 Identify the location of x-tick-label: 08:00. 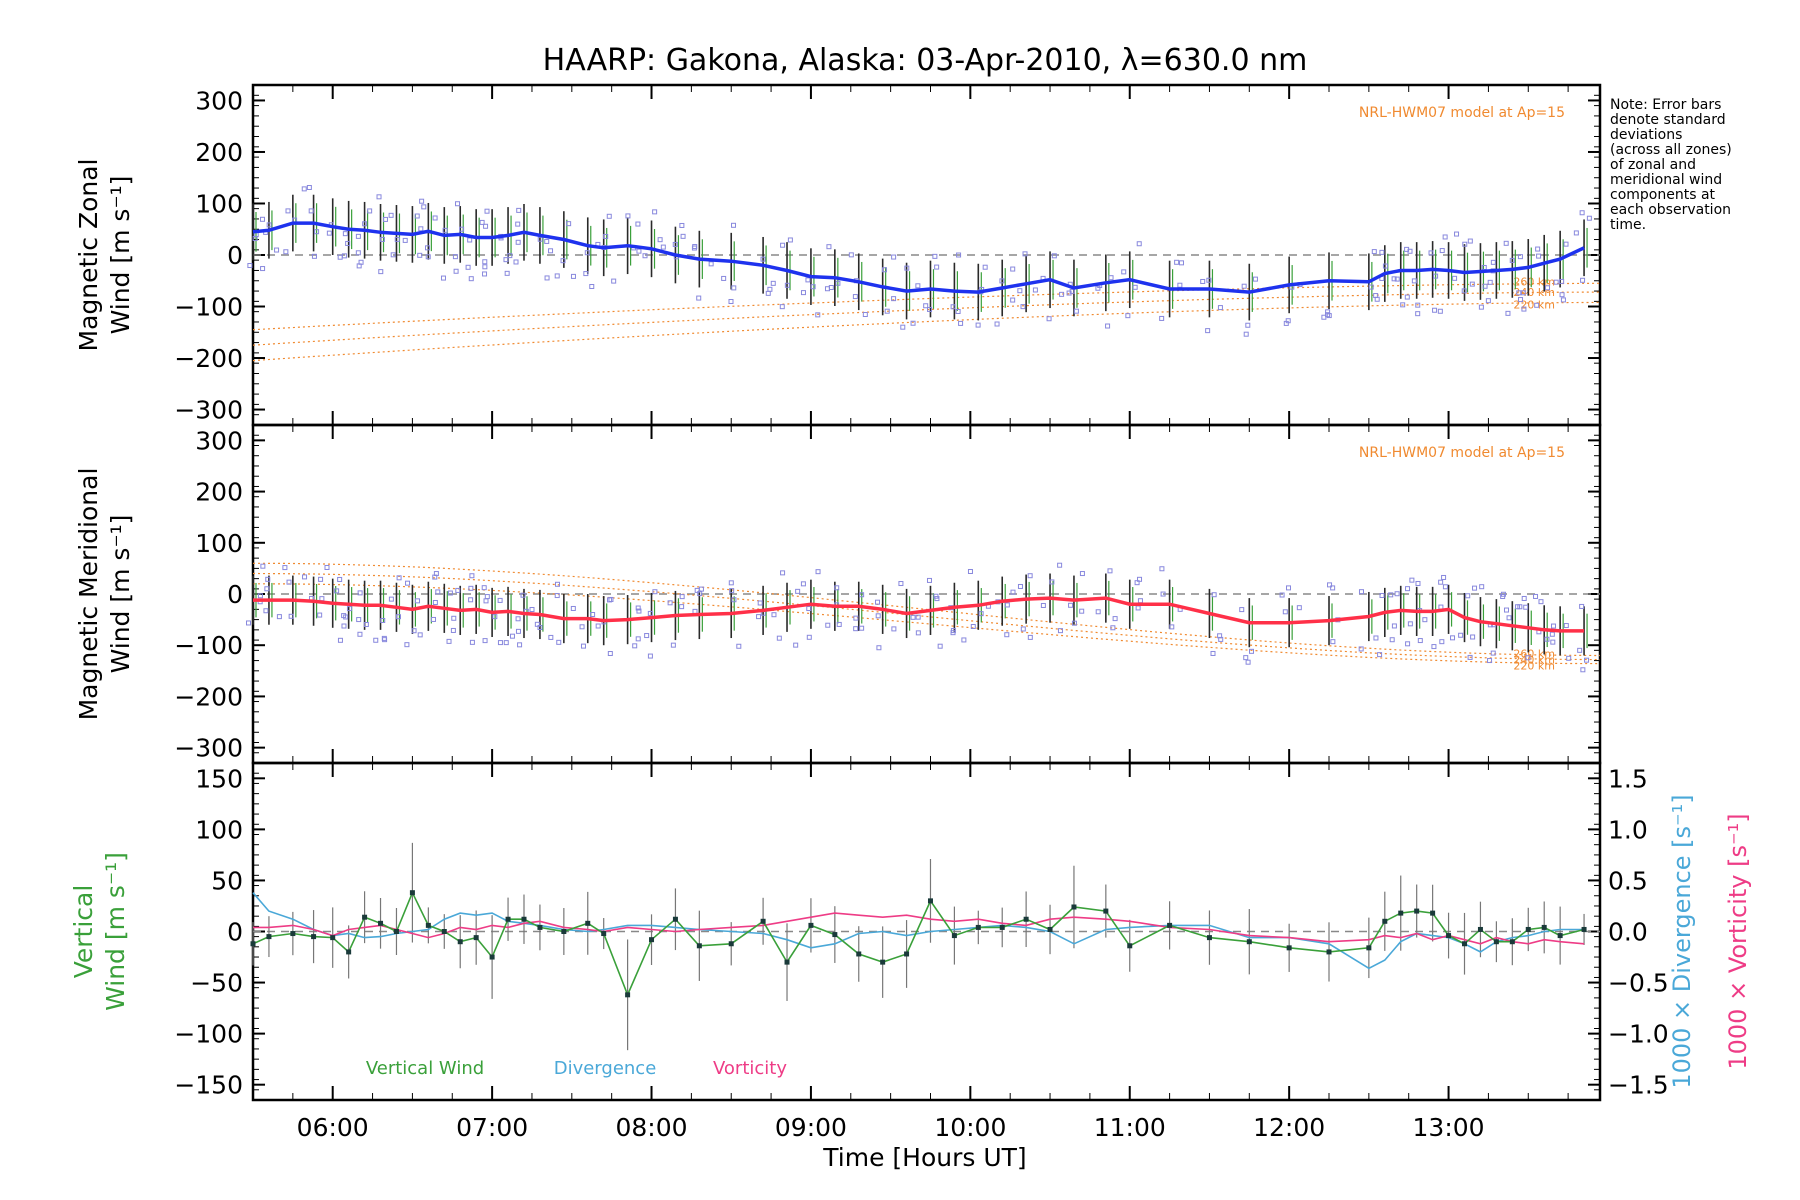
(651, 1127).